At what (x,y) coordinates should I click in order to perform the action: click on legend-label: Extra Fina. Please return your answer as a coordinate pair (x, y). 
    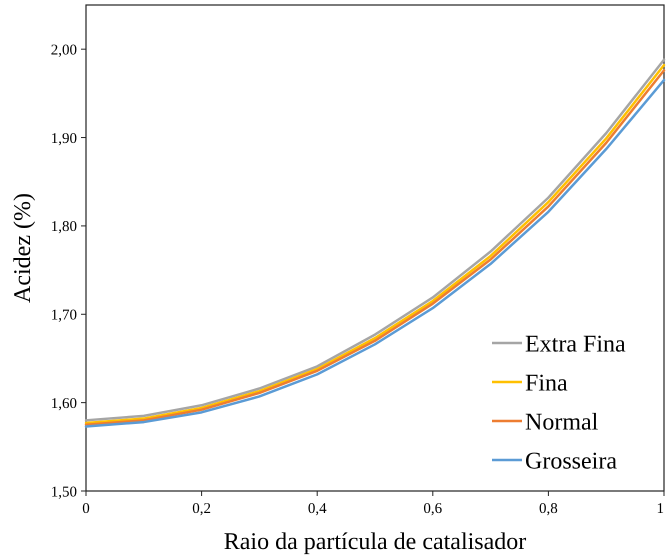
    Looking at the image, I should click on (575, 344).